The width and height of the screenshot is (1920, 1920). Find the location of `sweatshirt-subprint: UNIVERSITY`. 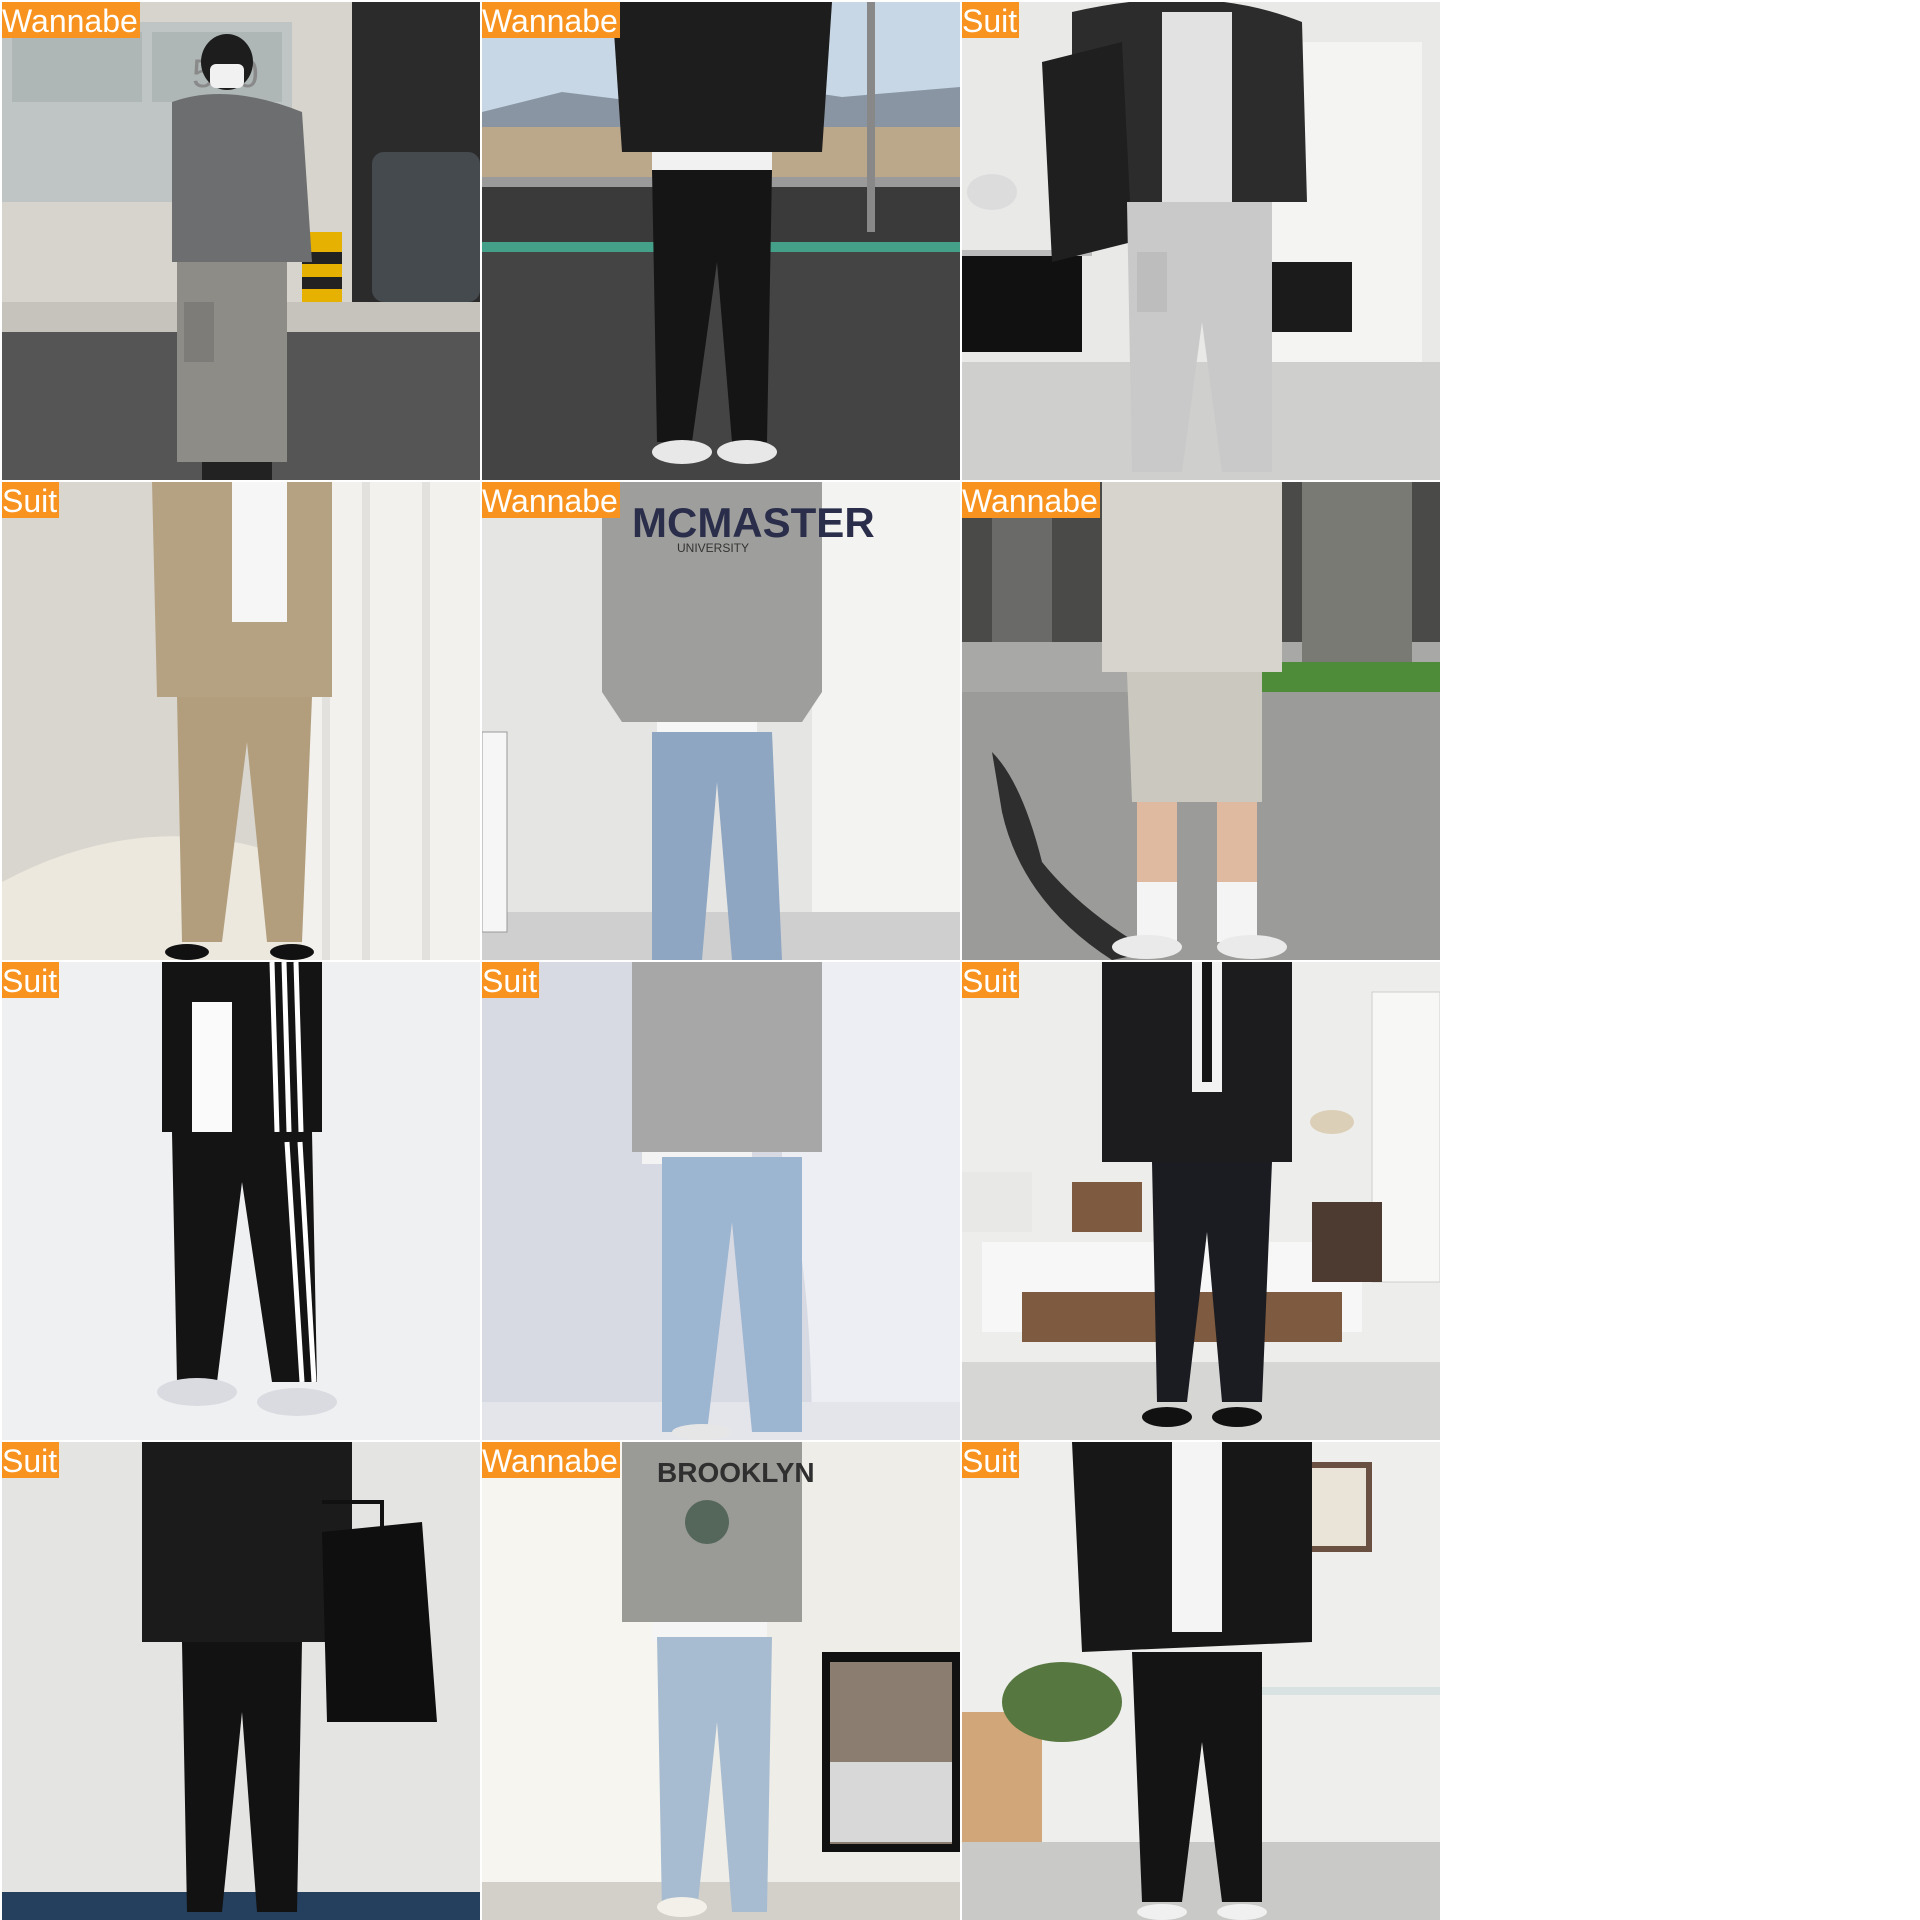

sweatshirt-subprint: UNIVERSITY is located at coordinates (713, 548).